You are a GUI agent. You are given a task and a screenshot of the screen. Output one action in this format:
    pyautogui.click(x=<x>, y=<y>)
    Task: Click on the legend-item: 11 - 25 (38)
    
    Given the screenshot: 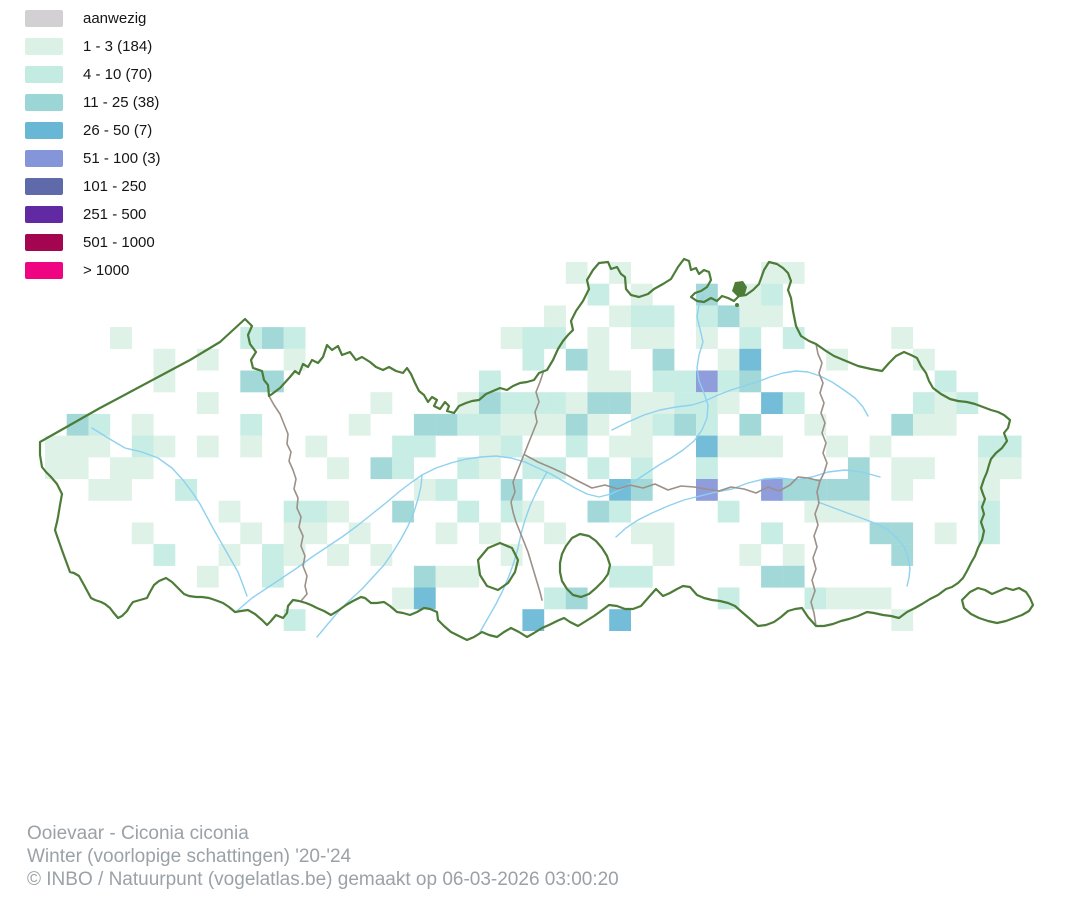 What is the action you would take?
    pyautogui.click(x=93, y=102)
    